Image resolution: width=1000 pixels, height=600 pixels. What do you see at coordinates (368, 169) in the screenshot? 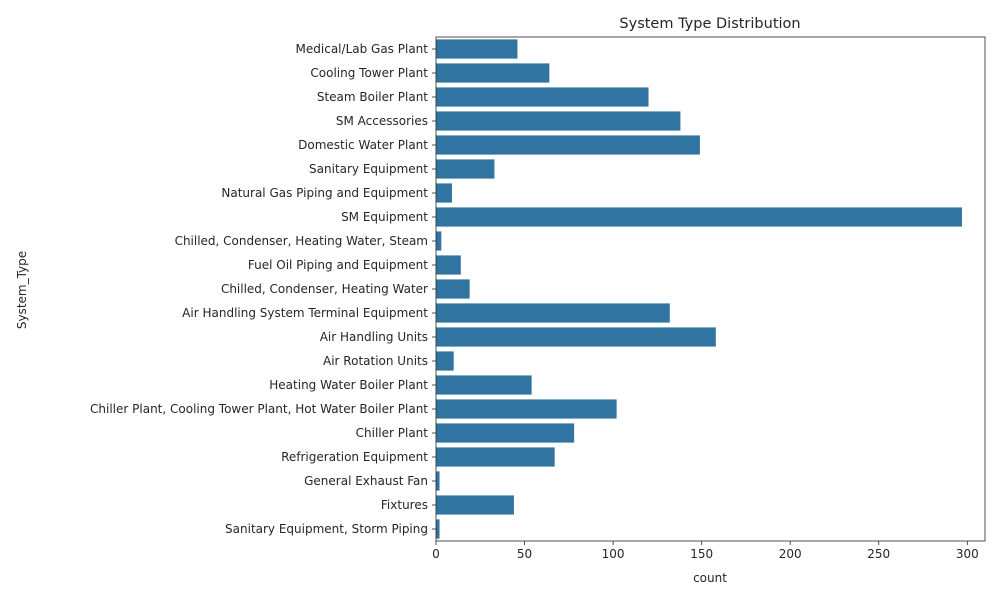
I see `y-tick-label: Sanitary Equipment` at bounding box center [368, 169].